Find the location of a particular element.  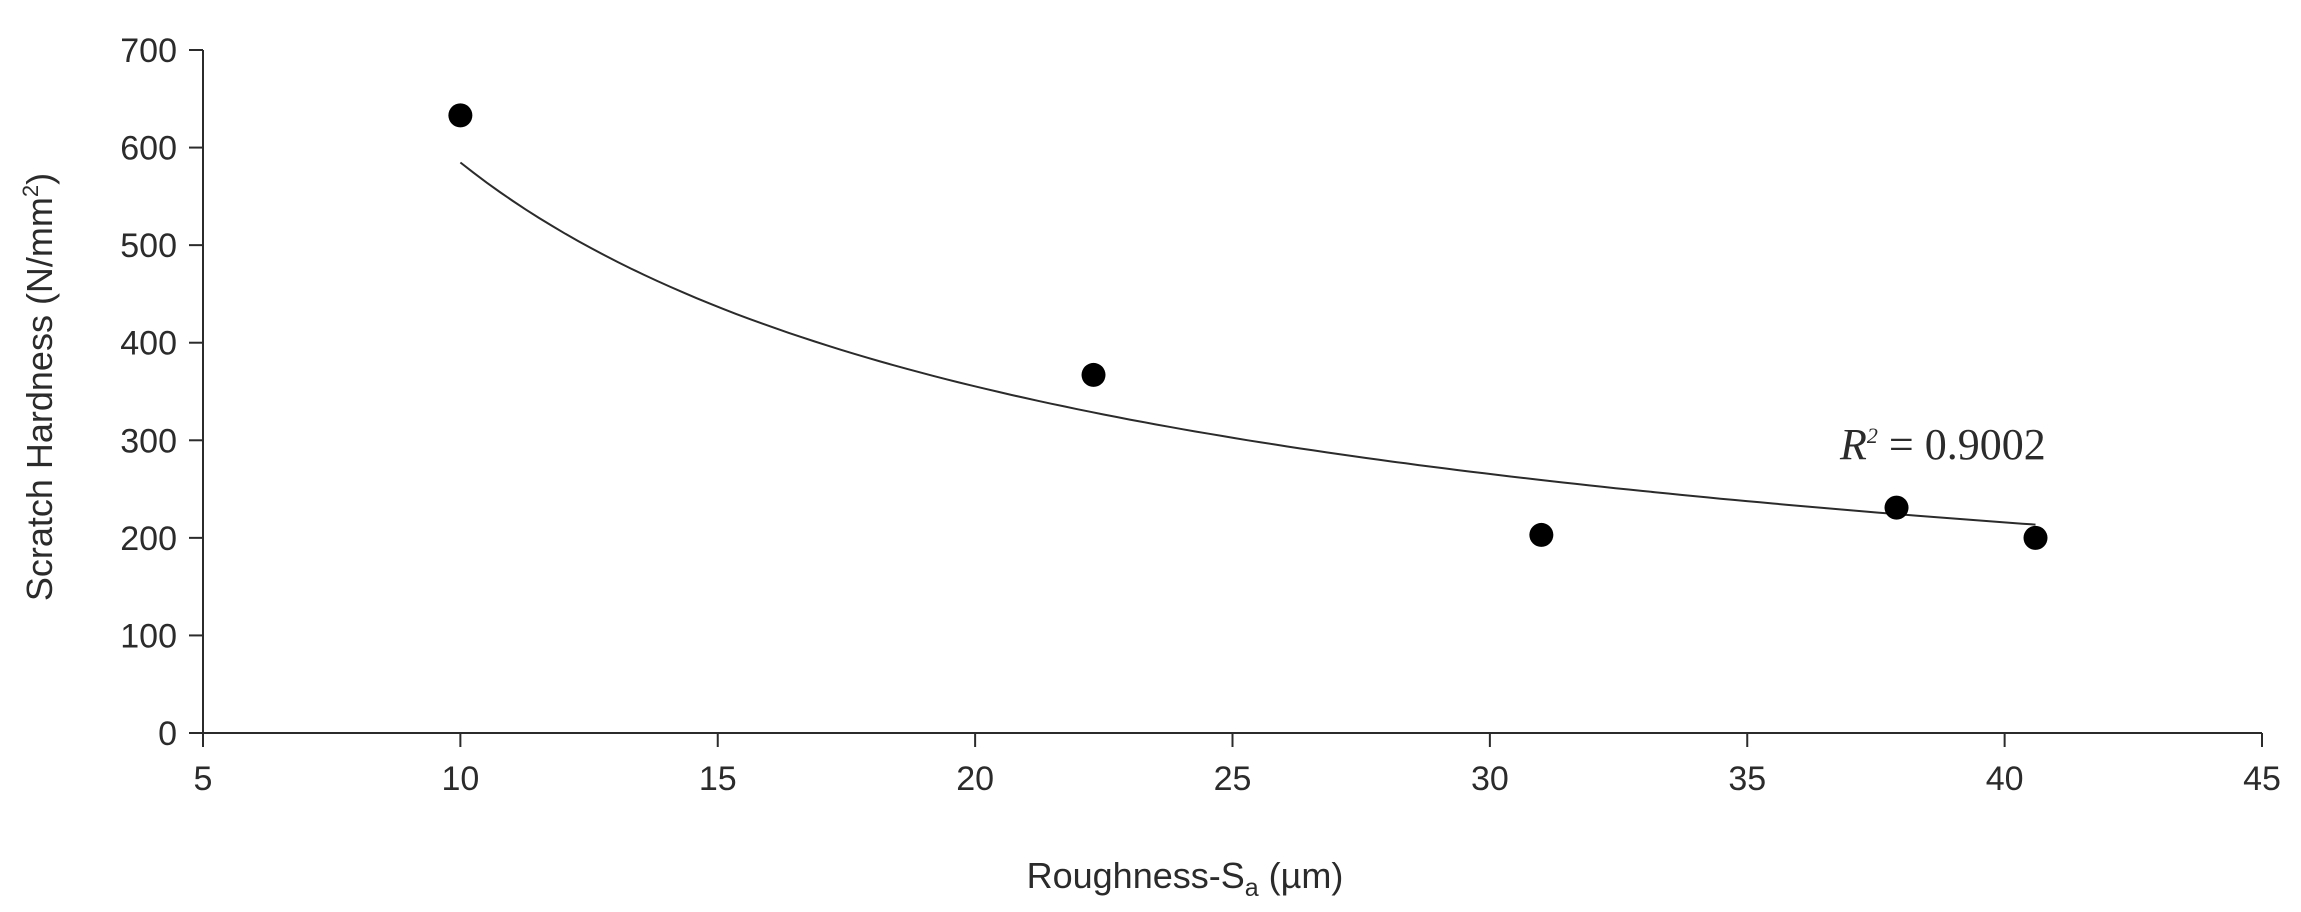

y-tick-label: 700 is located at coordinates (148, 51).